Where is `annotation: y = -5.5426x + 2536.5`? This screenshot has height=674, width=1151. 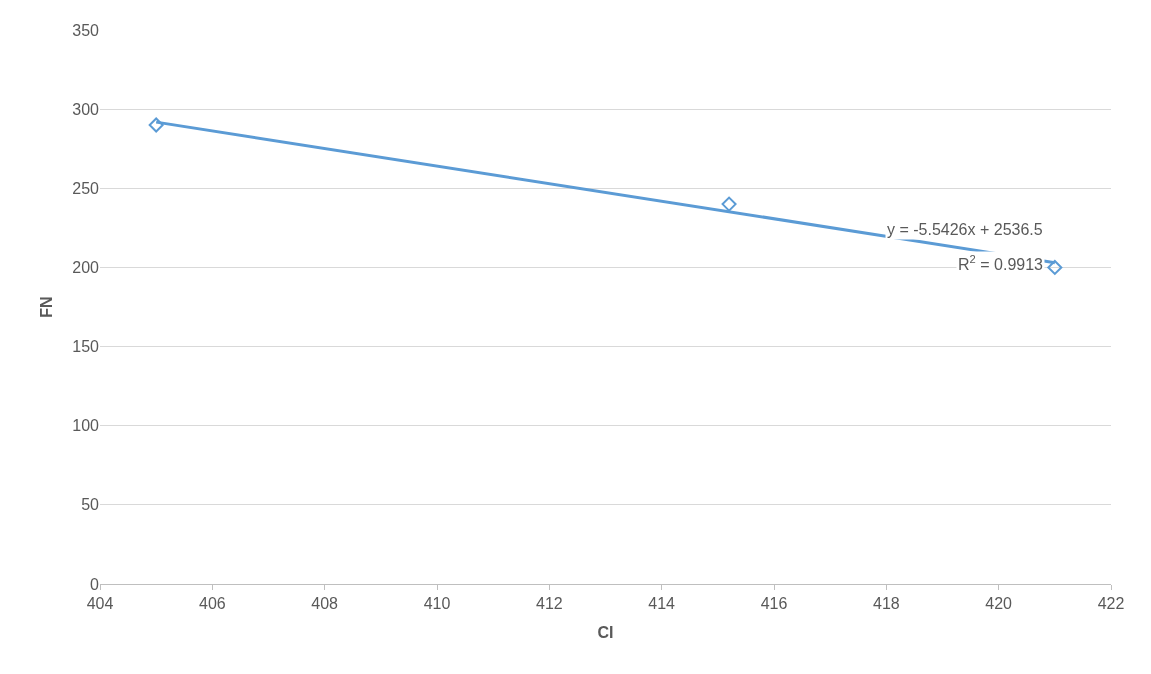
annotation: y = -5.5426x + 2536.5 is located at coordinates (965, 229).